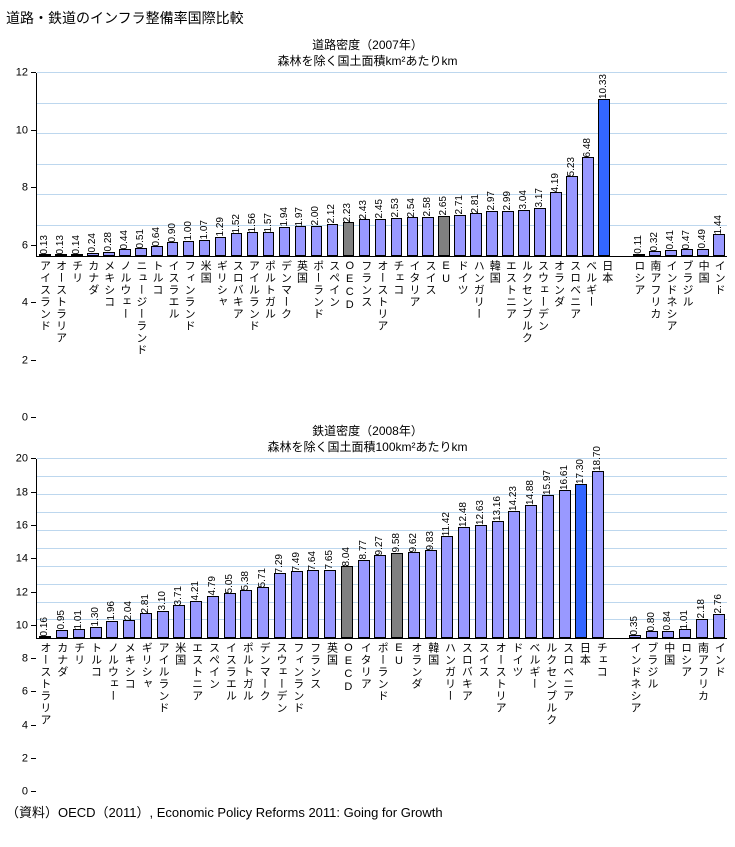  What do you see at coordinates (564, 477) in the screenshot?
I see `bar-value-label: 16.61` at bounding box center [564, 477].